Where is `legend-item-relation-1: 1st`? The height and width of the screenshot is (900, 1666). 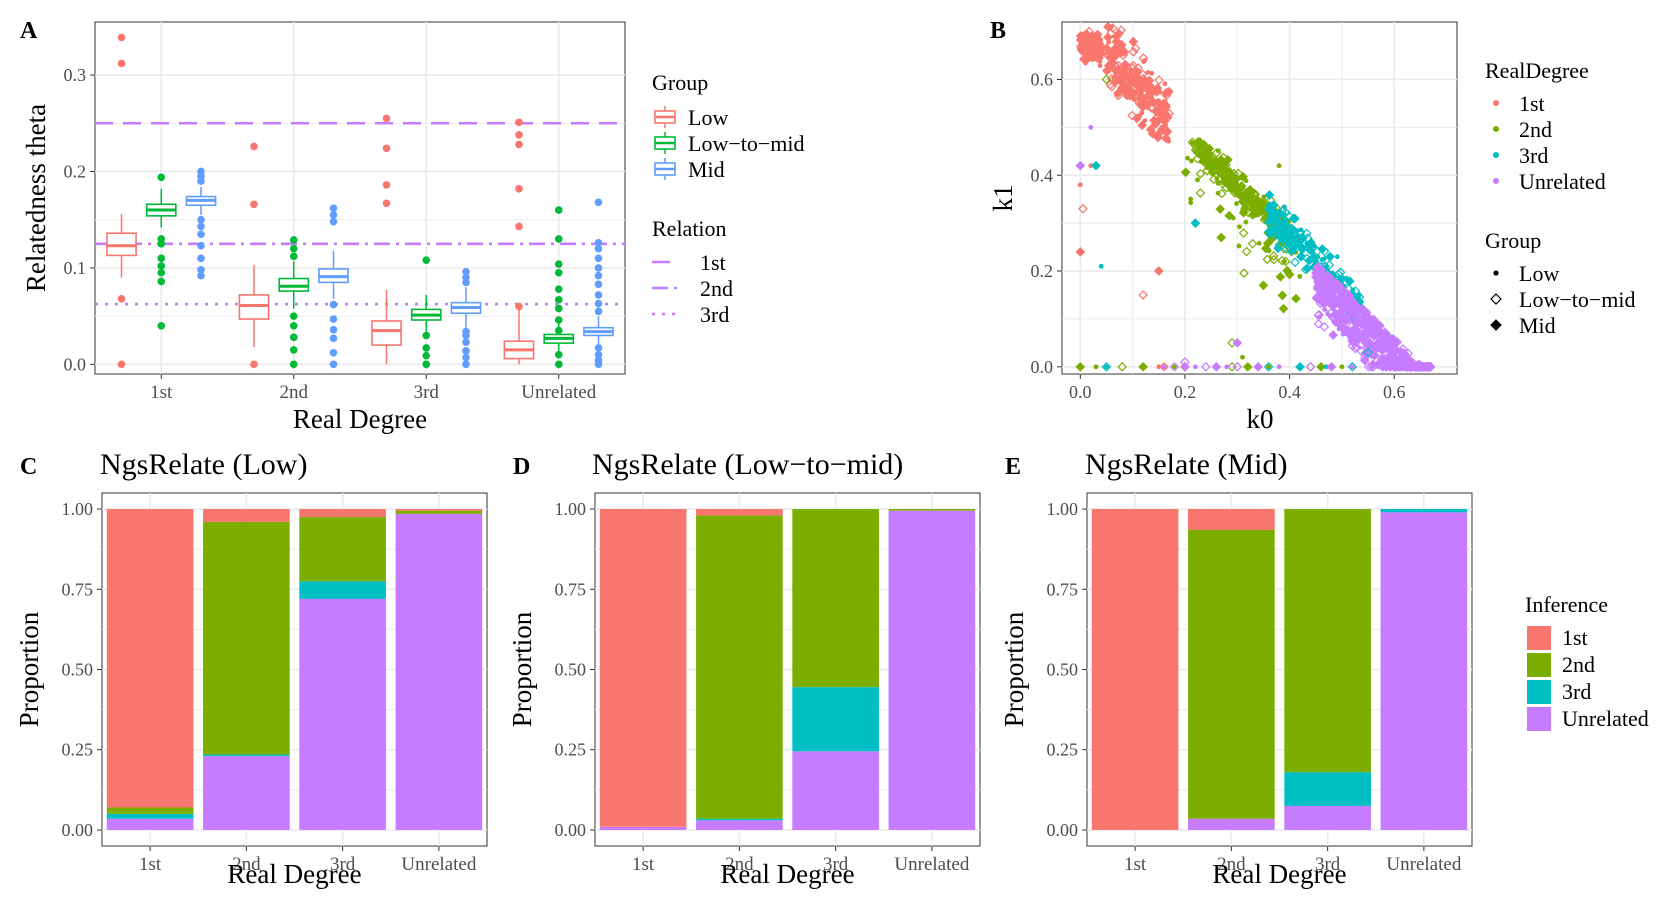
legend-item-relation-1: 1st is located at coordinates (689, 262).